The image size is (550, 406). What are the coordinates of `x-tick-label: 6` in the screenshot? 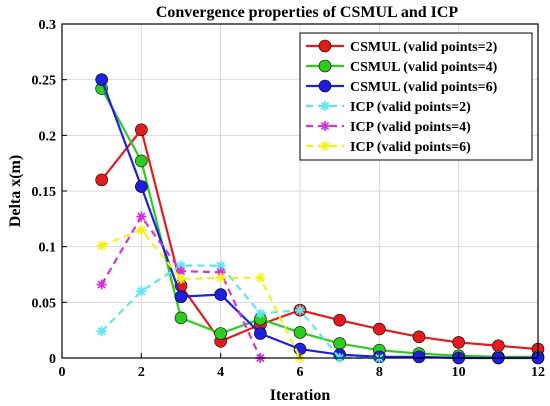 It's located at (300, 372).